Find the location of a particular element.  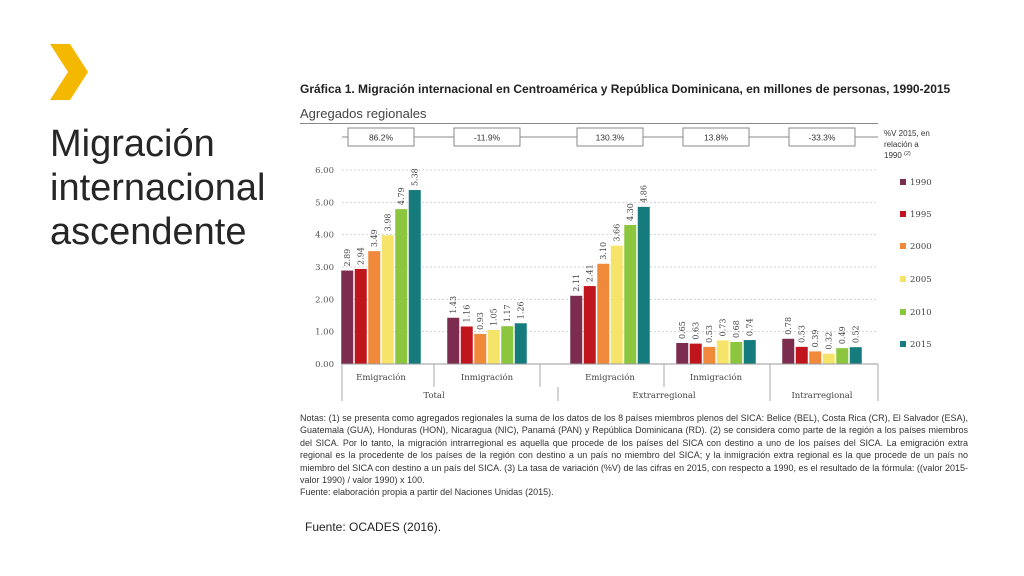

data-label: 2.41 is located at coordinates (590, 273).